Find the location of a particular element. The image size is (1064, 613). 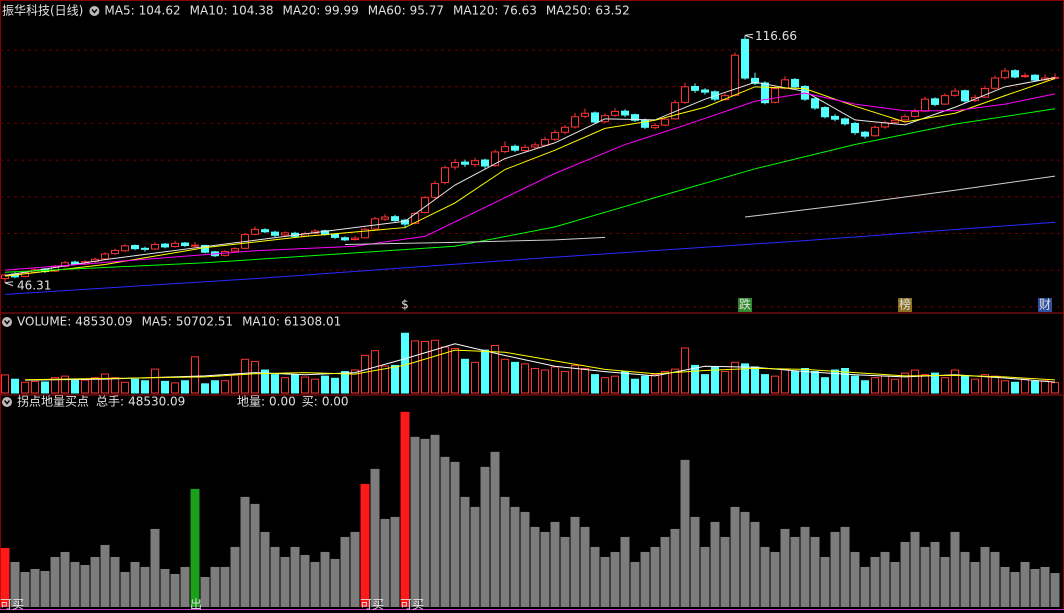

max-label: 116.66 is located at coordinates (776, 36).